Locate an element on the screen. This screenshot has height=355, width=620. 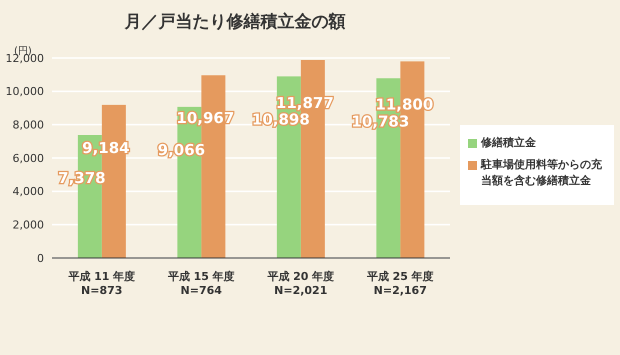
data-label: 10,967 is located at coordinates (205, 118).